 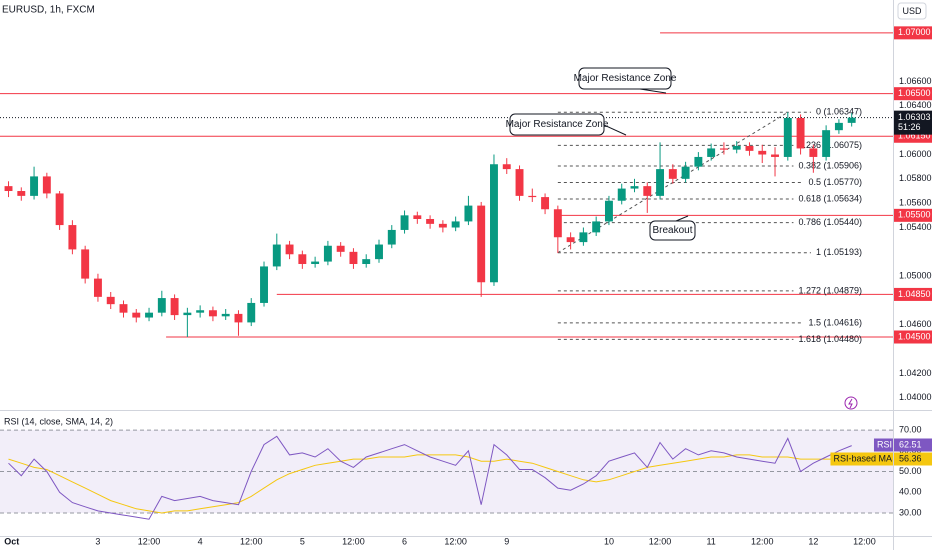 I want to click on x-tick-label: 10, so click(x=609, y=541).